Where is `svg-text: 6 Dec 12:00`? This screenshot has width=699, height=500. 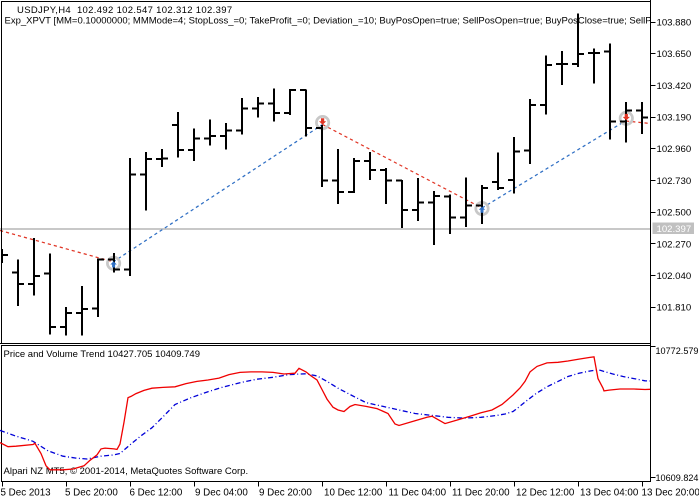
svg-text: 6 Dec 12:00 is located at coordinates (156, 493).